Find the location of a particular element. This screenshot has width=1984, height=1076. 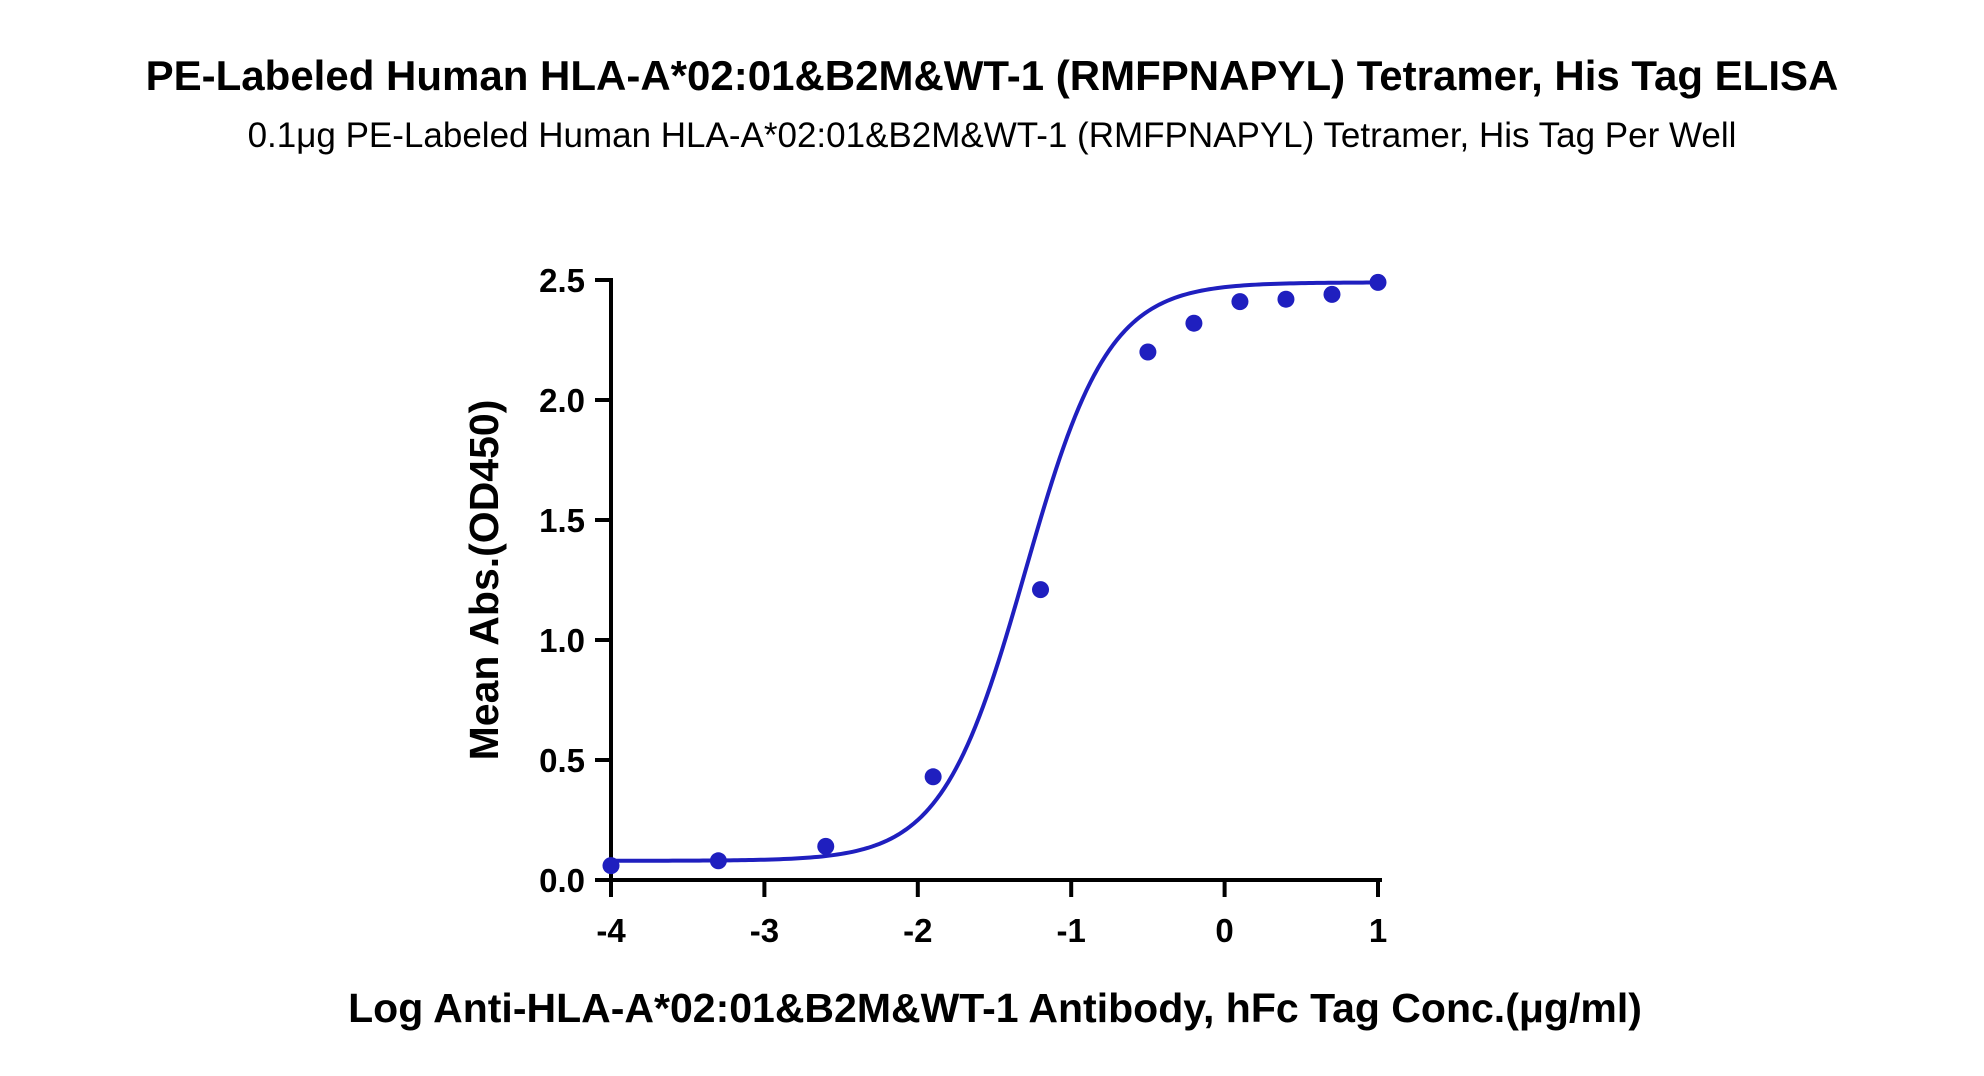

y-tick-label: 2.5 is located at coordinates (562, 280).